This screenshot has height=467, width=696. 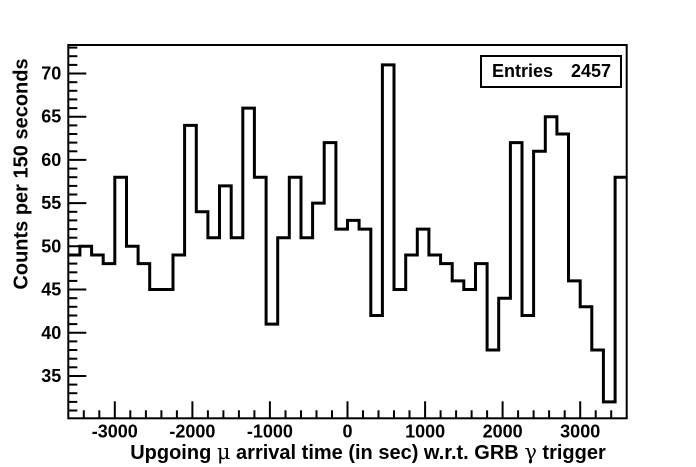 I want to click on svg-text: -3000, so click(x=115, y=431).